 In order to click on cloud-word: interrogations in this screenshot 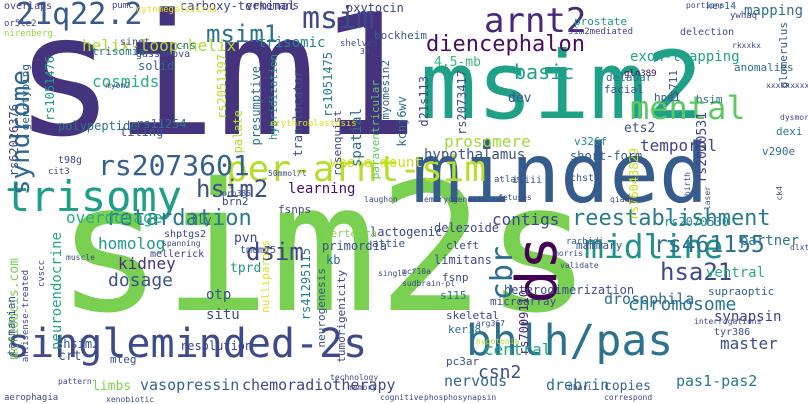, I will do `click(728, 321)`.